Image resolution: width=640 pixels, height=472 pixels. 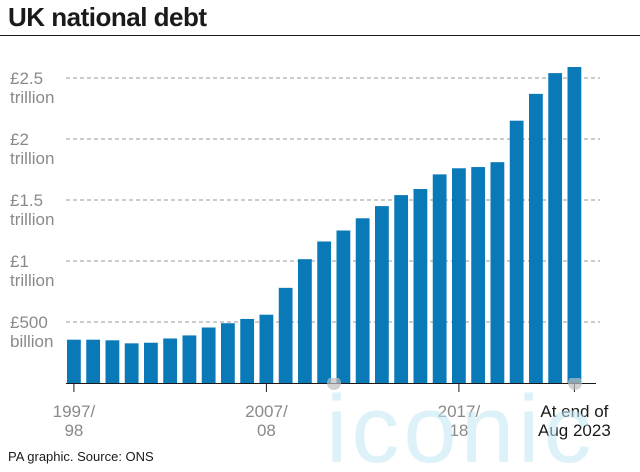 What do you see at coordinates (81, 456) in the screenshot?
I see `source-note: PA graphic. Source: ONS` at bounding box center [81, 456].